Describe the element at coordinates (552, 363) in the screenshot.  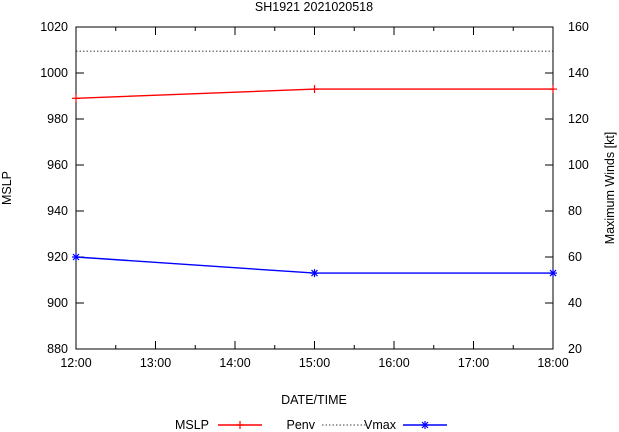
I see `x-tick-label: 18:00` at that location.